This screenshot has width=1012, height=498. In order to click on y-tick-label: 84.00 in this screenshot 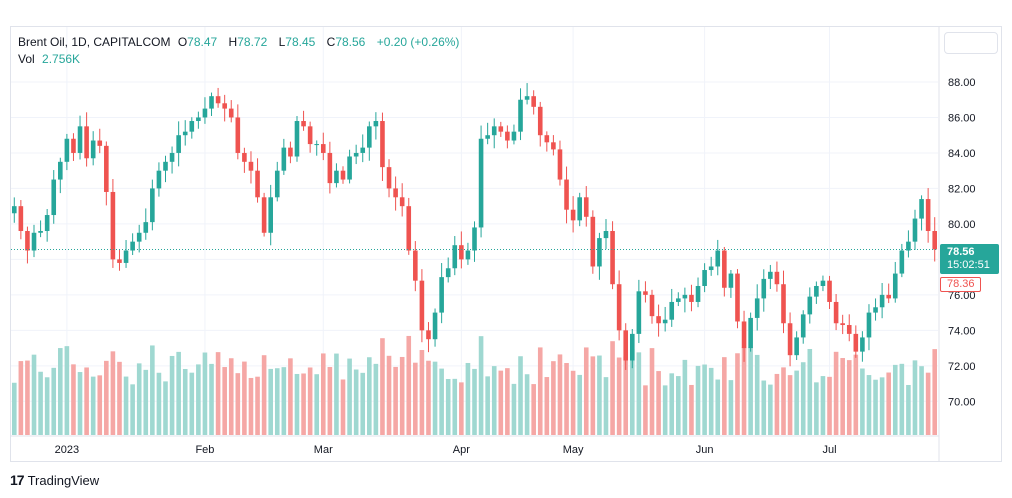, I will do `click(962, 154)`.